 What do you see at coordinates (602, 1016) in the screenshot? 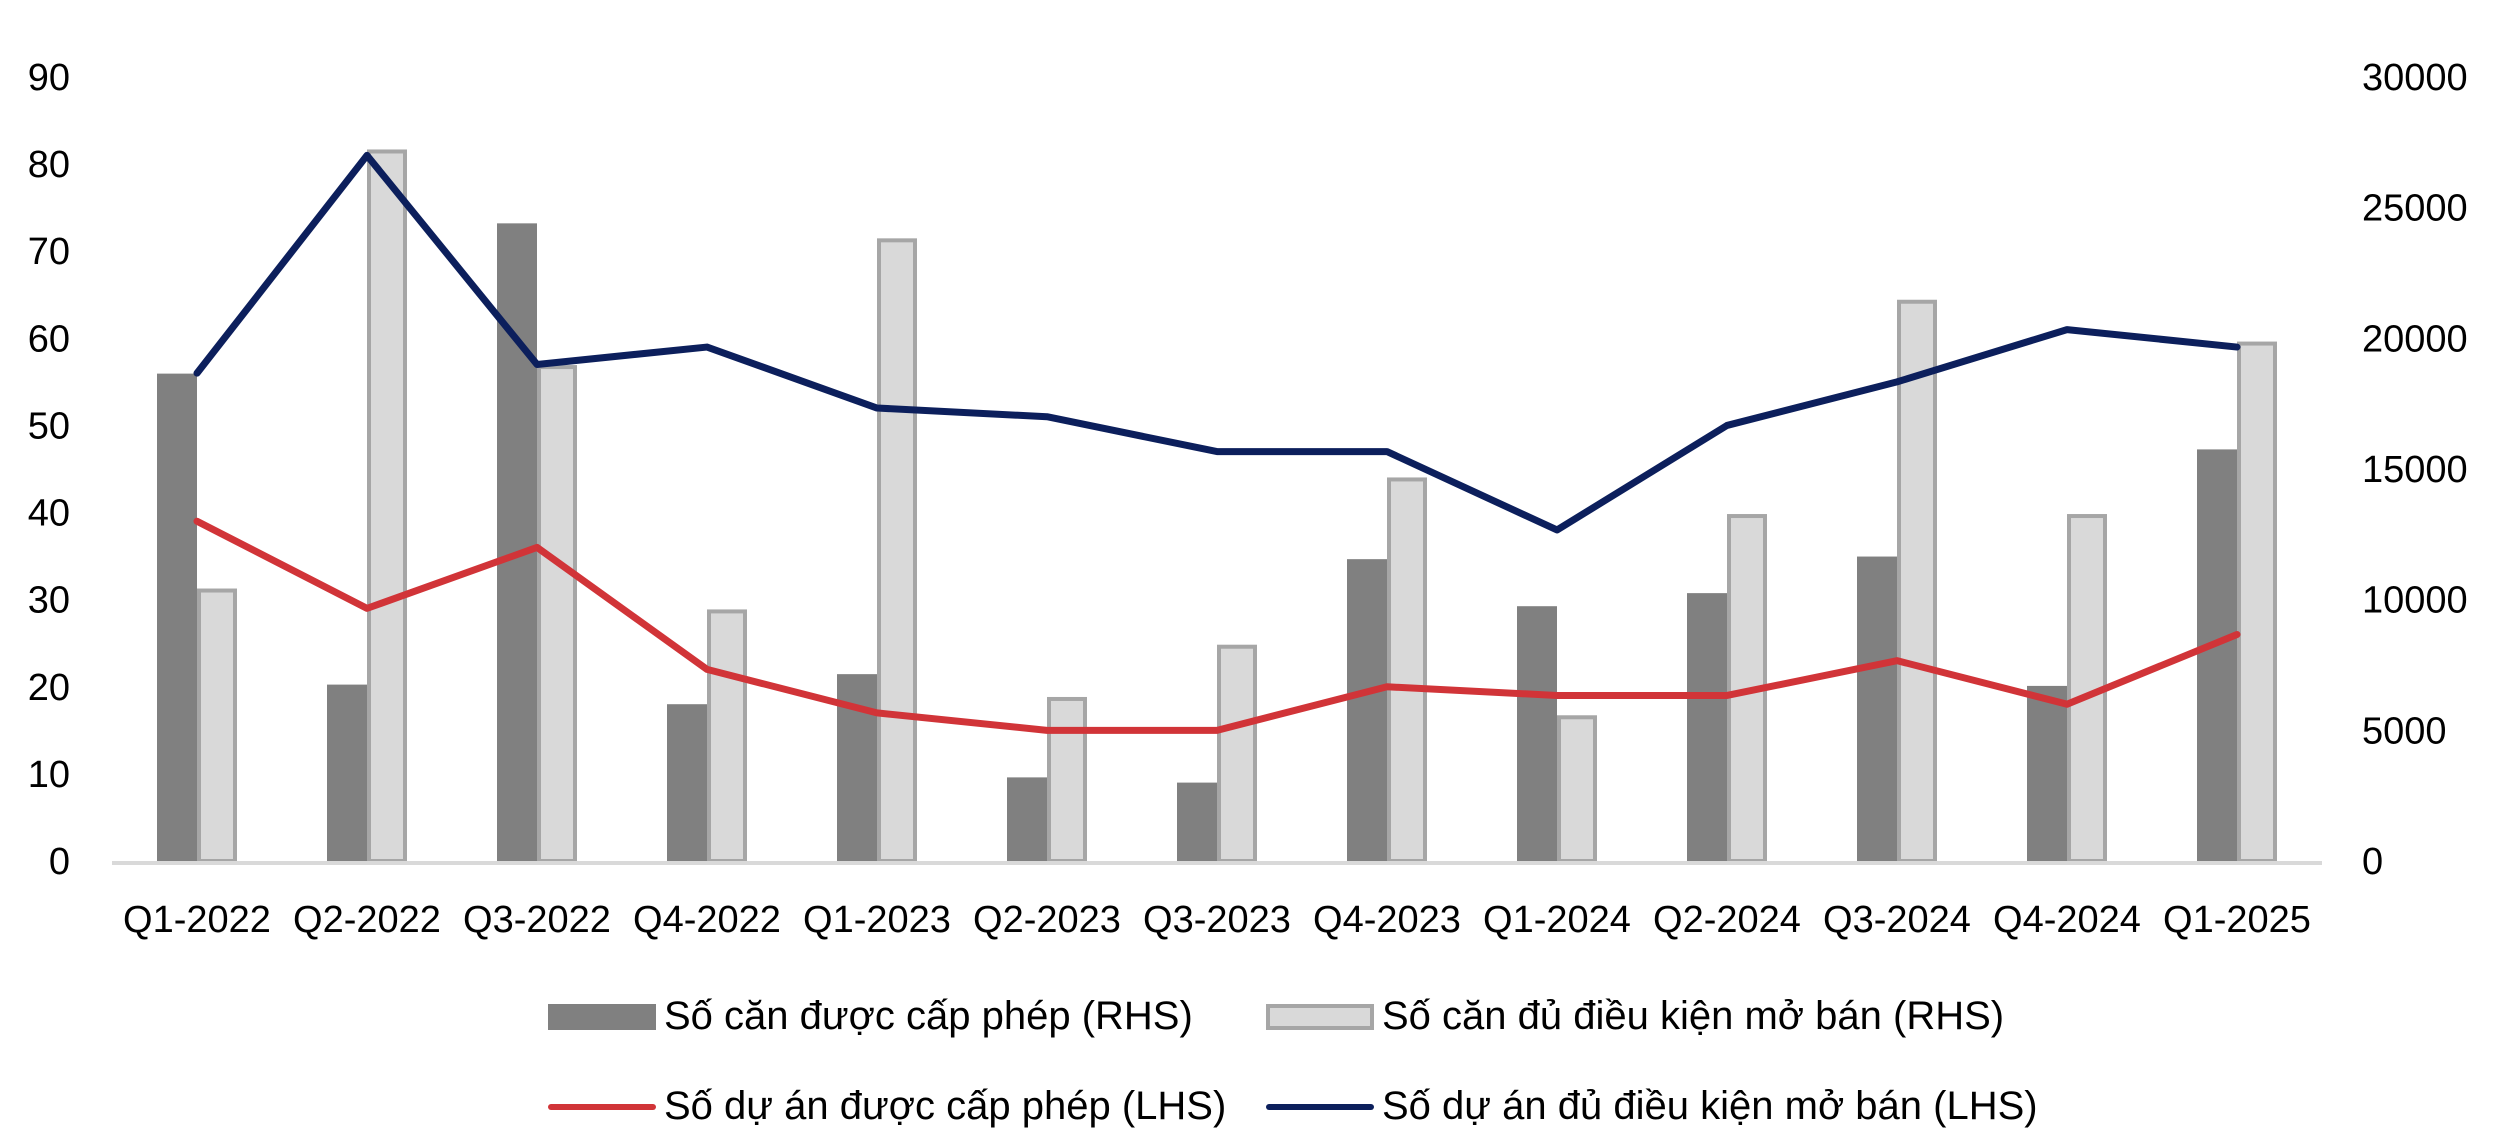
I see `legend-swatch-dark-bar` at bounding box center [602, 1016].